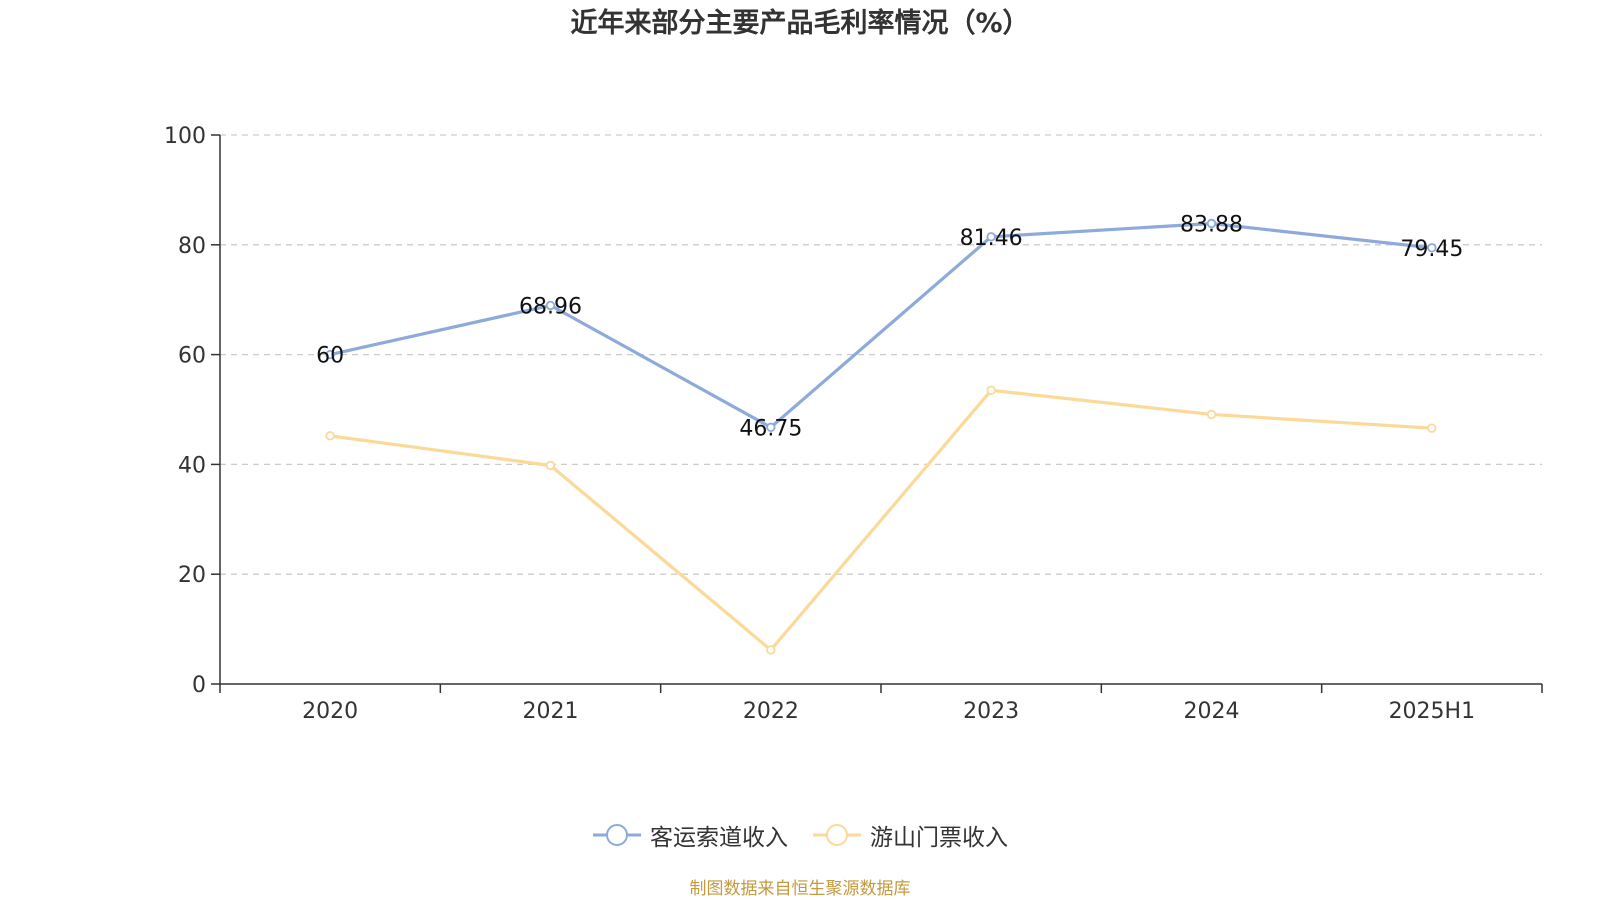  What do you see at coordinates (192, 575) in the screenshot?
I see `y-tick-label: 20` at bounding box center [192, 575].